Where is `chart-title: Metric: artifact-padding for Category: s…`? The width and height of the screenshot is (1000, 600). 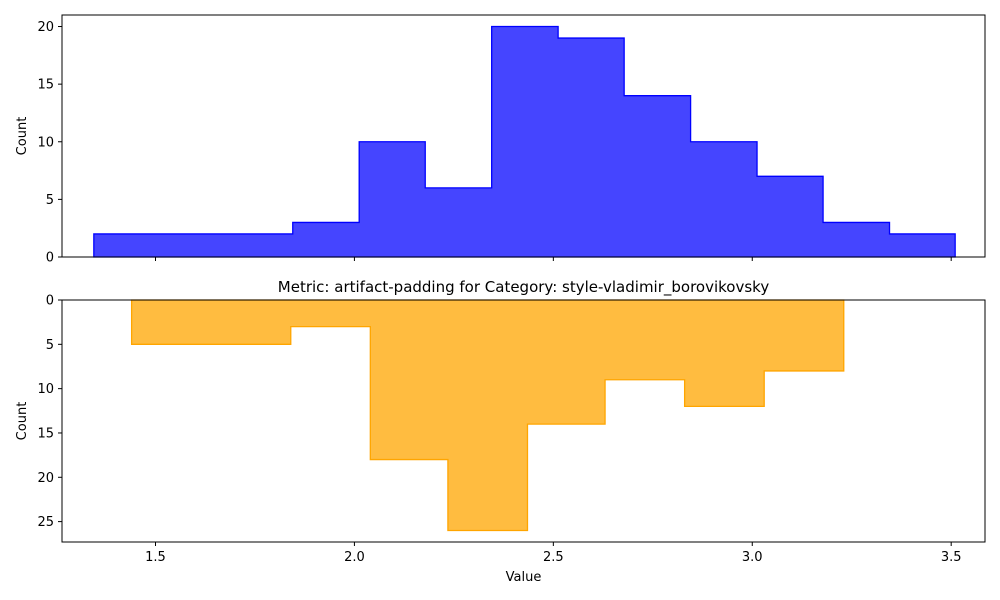 chart-title: Metric: artifact-padding for Category: s… is located at coordinates (524, 287).